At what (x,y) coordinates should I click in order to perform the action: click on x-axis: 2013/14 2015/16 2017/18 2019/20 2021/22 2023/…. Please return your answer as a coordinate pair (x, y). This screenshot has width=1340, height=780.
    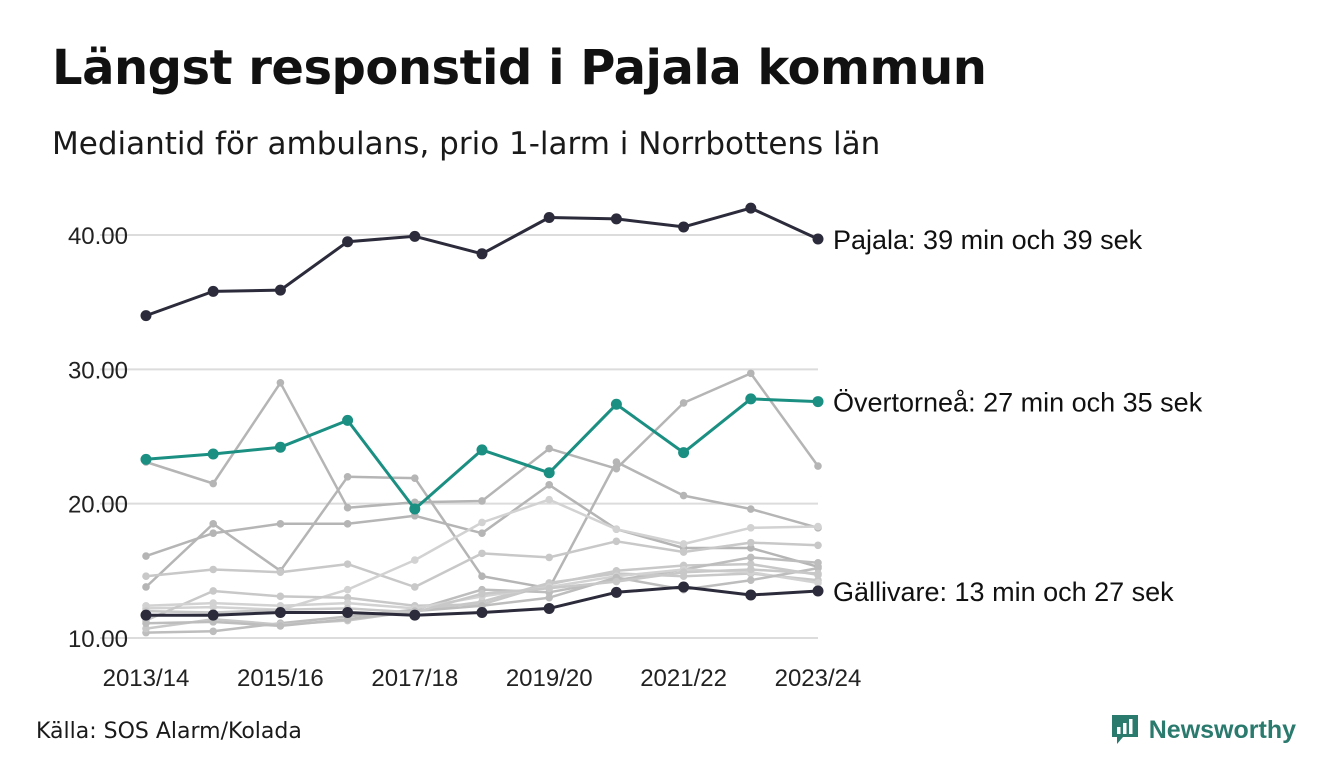
    Looking at the image, I should click on (482, 678).